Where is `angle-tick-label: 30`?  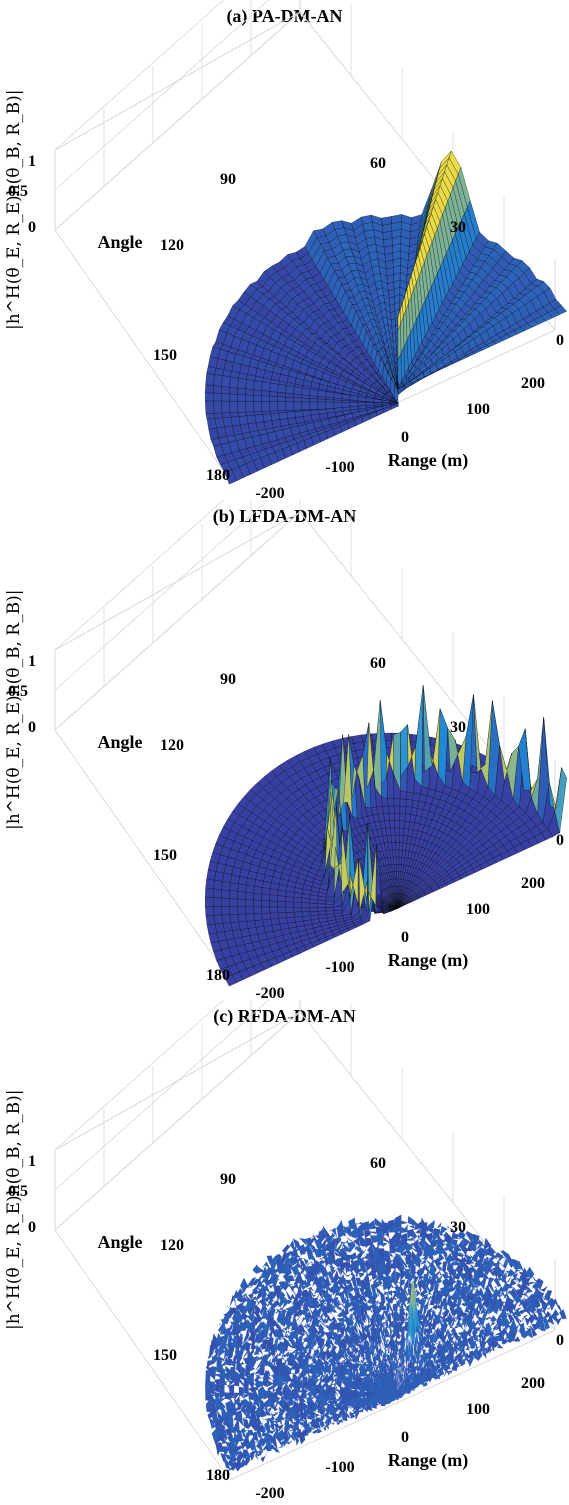 angle-tick-label: 30 is located at coordinates (458, 727).